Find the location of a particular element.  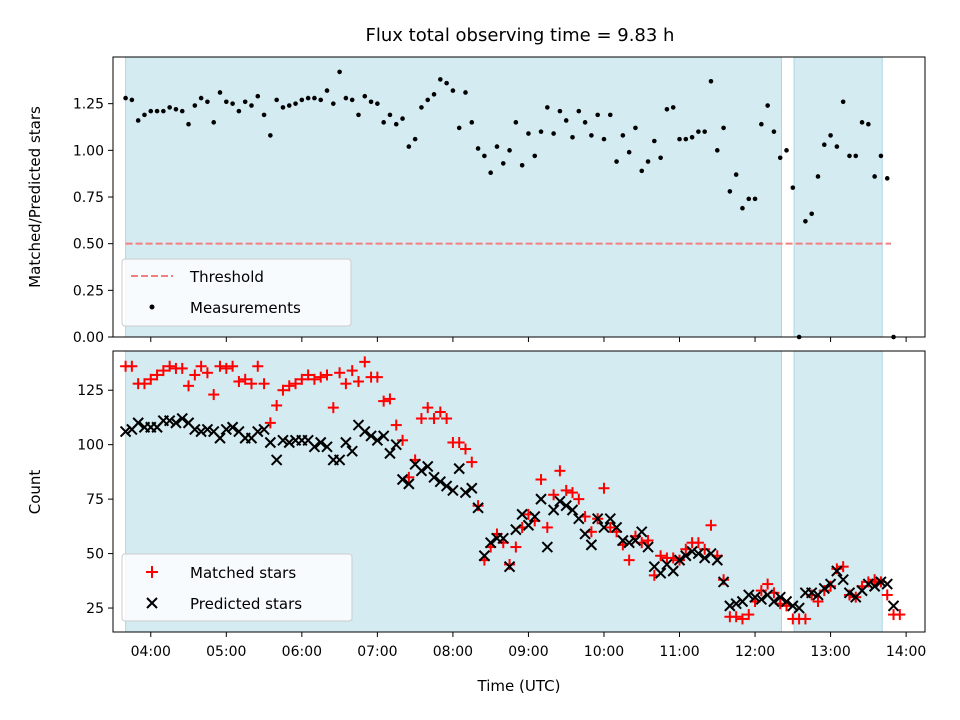

top-y-tick-label: 1.25 is located at coordinates (88, 105).